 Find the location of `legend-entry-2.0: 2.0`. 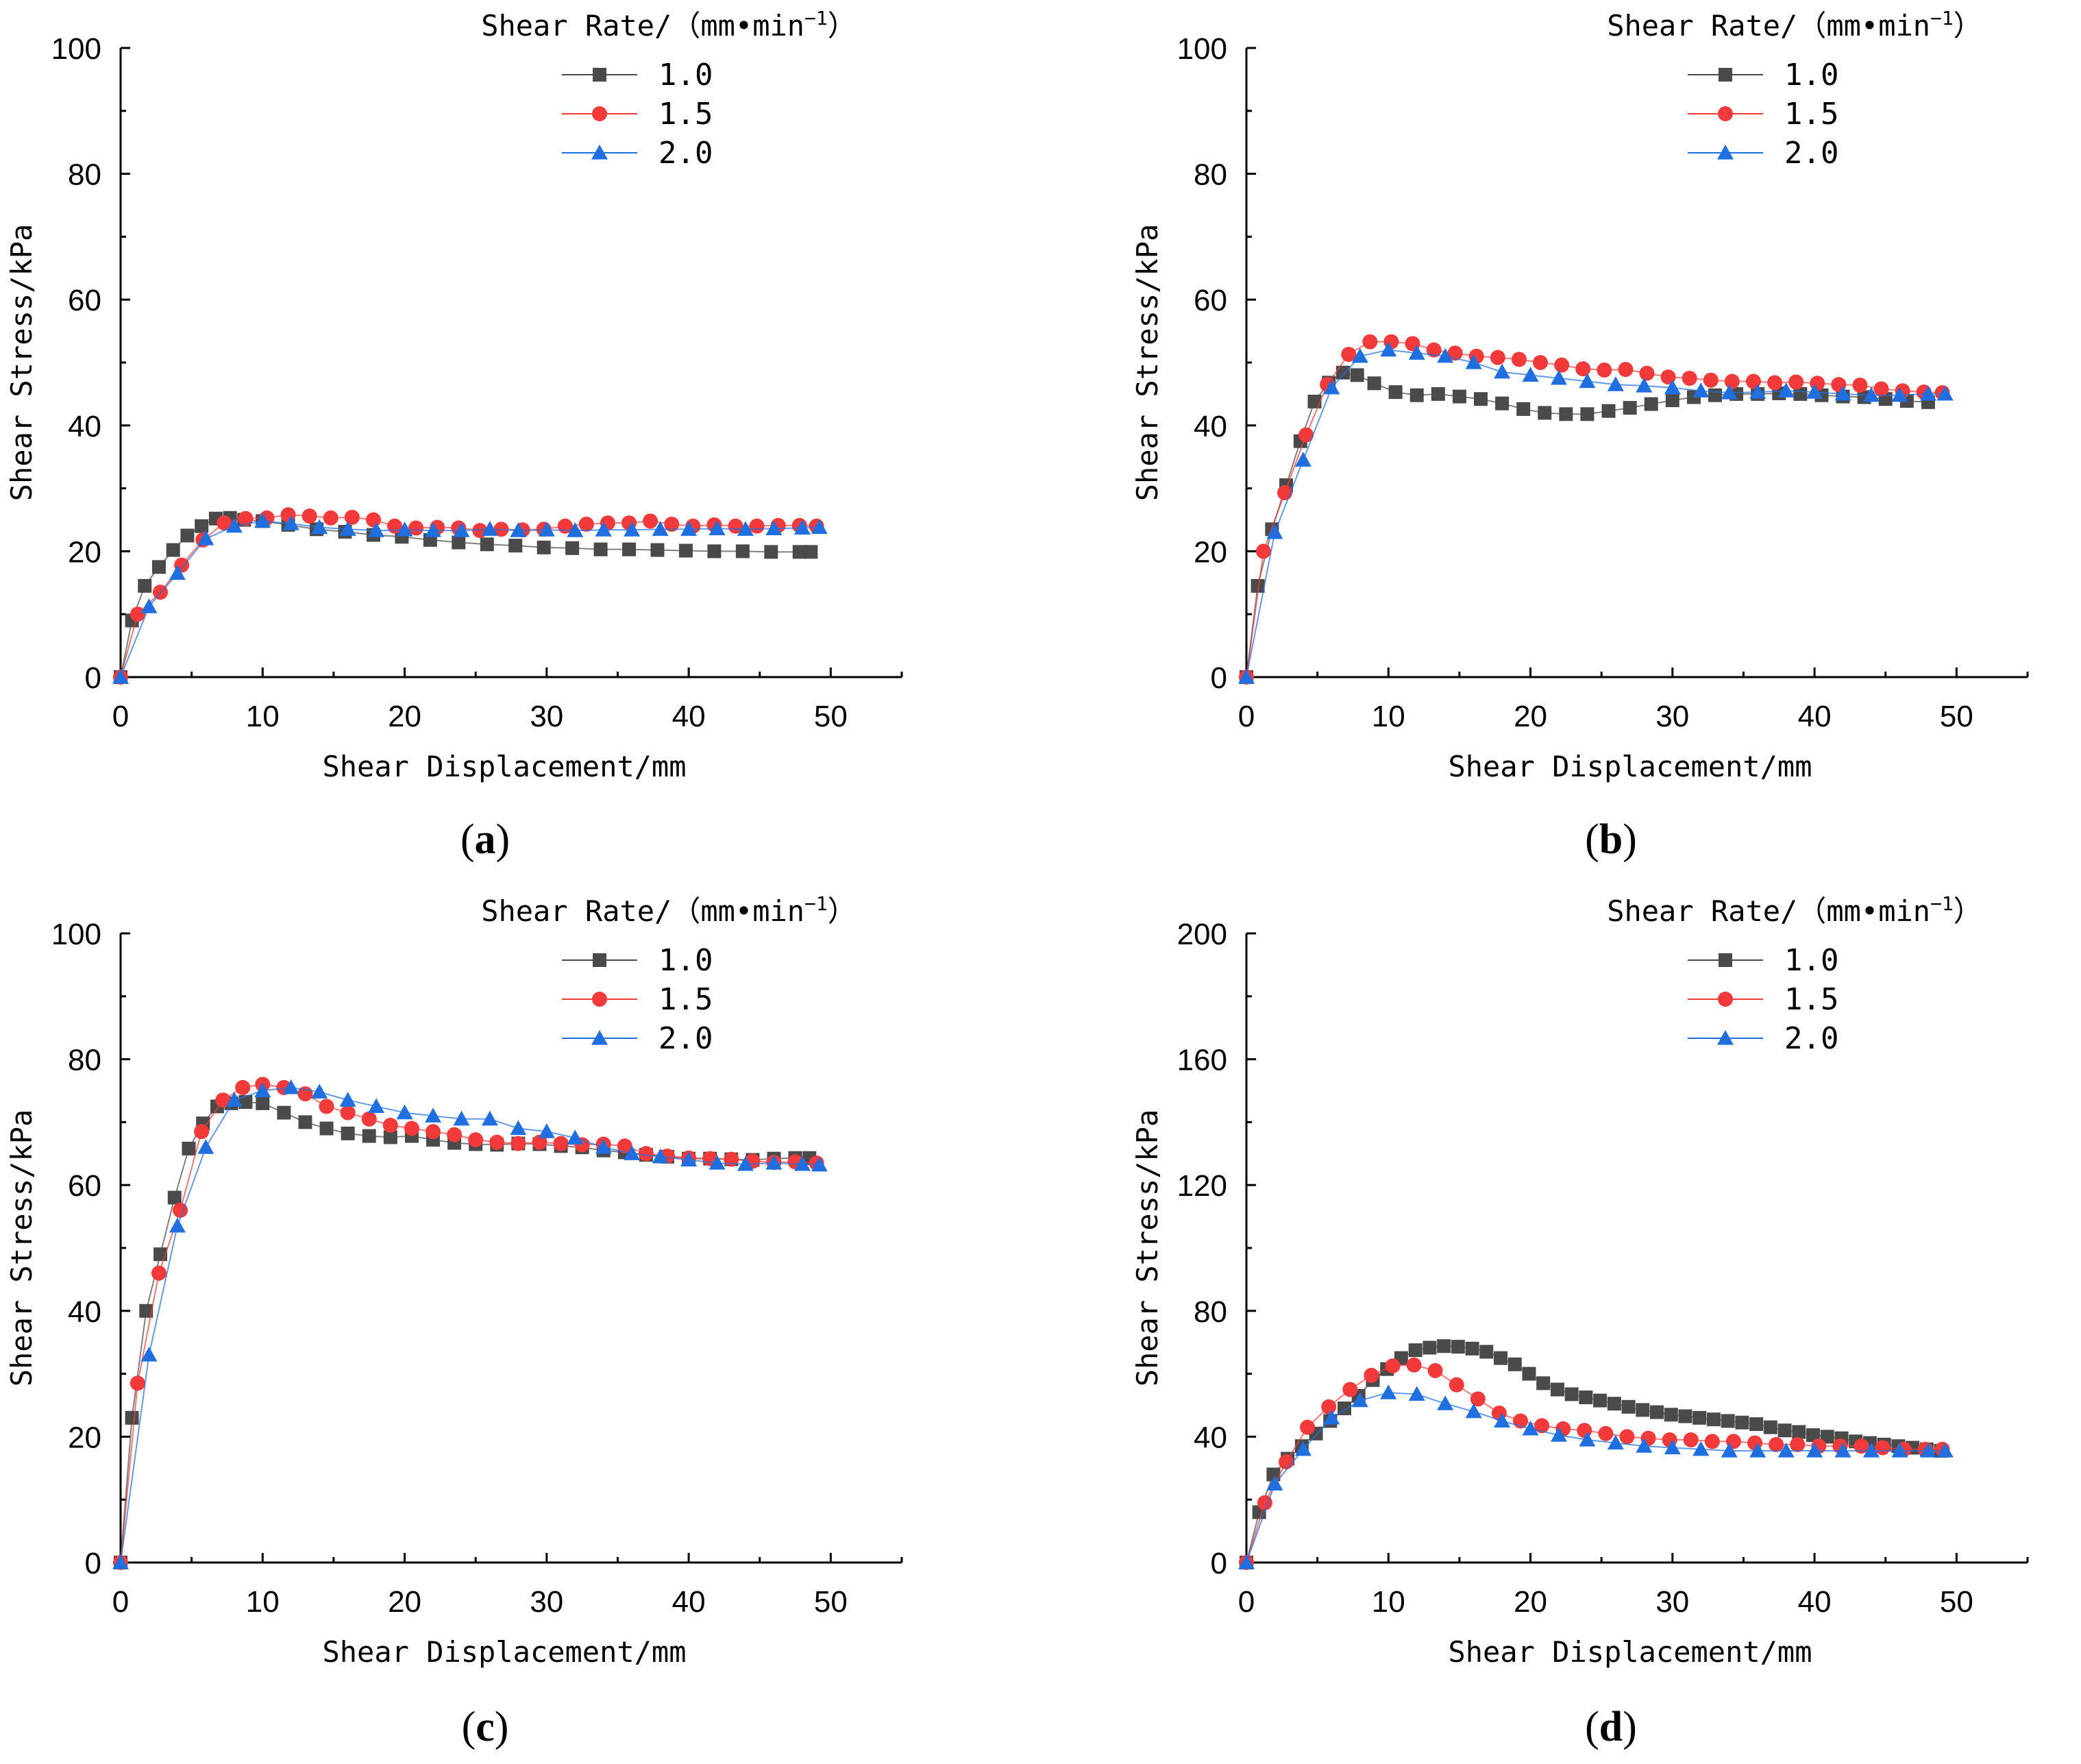

legend-entry-2.0: 2.0 is located at coordinates (637, 1038).